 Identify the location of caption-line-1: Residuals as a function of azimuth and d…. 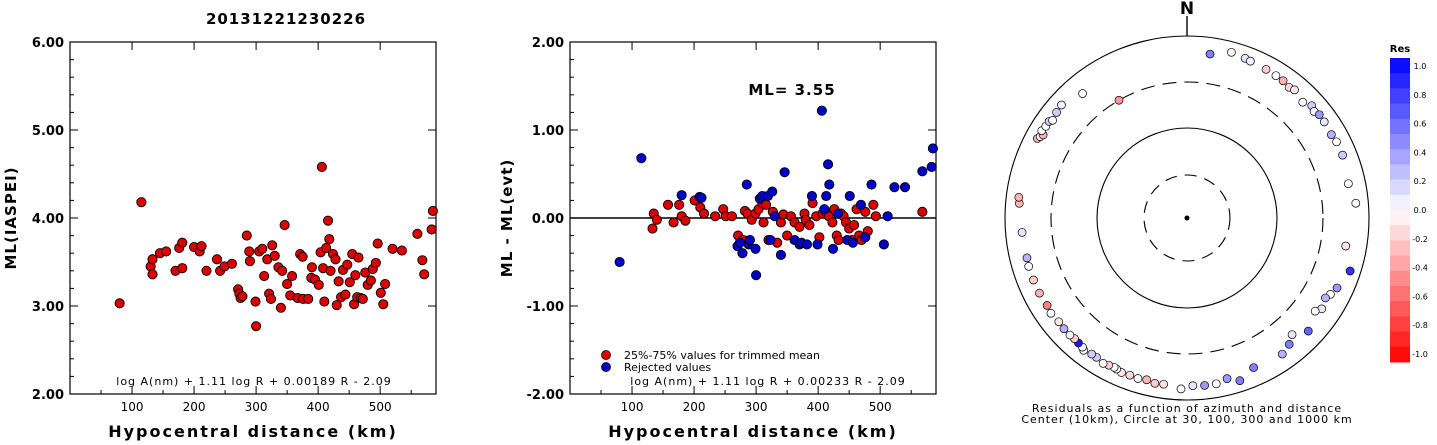
(1187, 408).